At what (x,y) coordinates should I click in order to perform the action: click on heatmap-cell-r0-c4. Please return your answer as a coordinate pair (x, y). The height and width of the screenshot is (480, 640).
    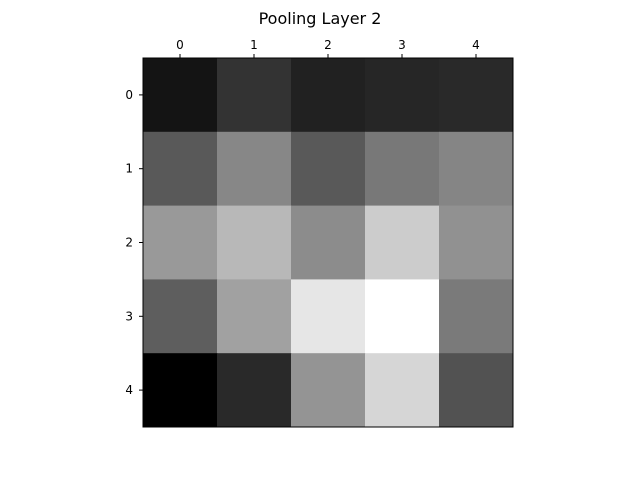
    Looking at the image, I should click on (476, 95).